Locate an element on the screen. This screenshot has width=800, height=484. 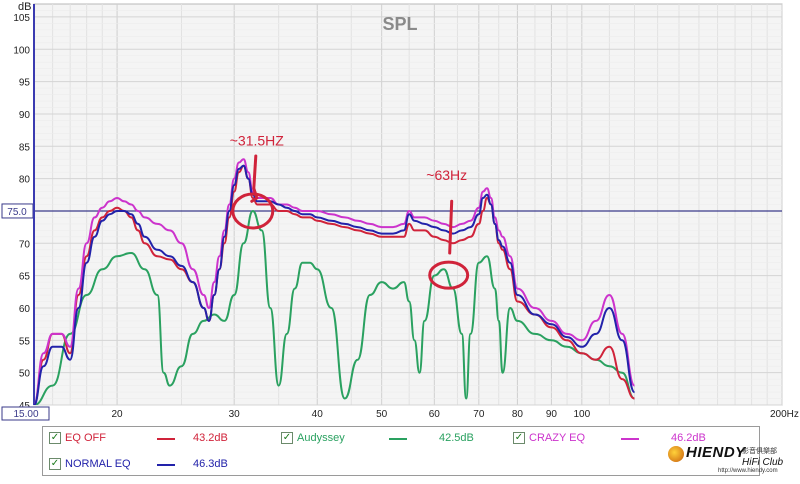
annotation-63hz-arrow is located at coordinates (451, 227).